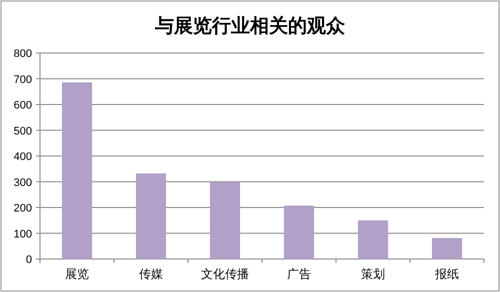  What do you see at coordinates (23, 182) in the screenshot?
I see `y-tick-label: 300` at bounding box center [23, 182].